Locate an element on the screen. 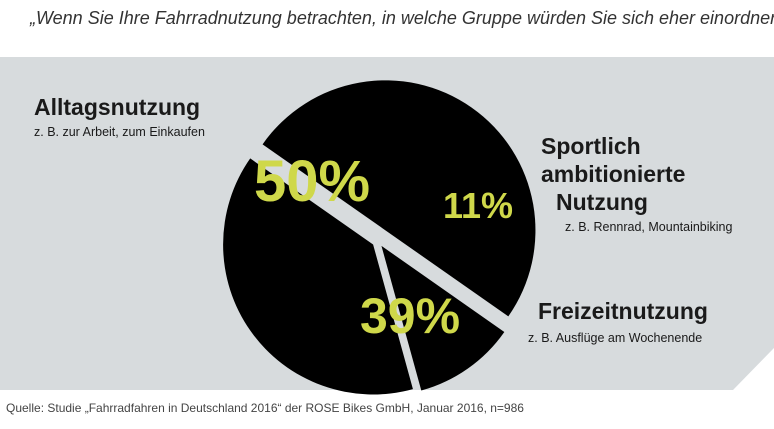 This screenshot has height=429, width=774. label-sportlich-line2: ambitionierte is located at coordinates (613, 174).